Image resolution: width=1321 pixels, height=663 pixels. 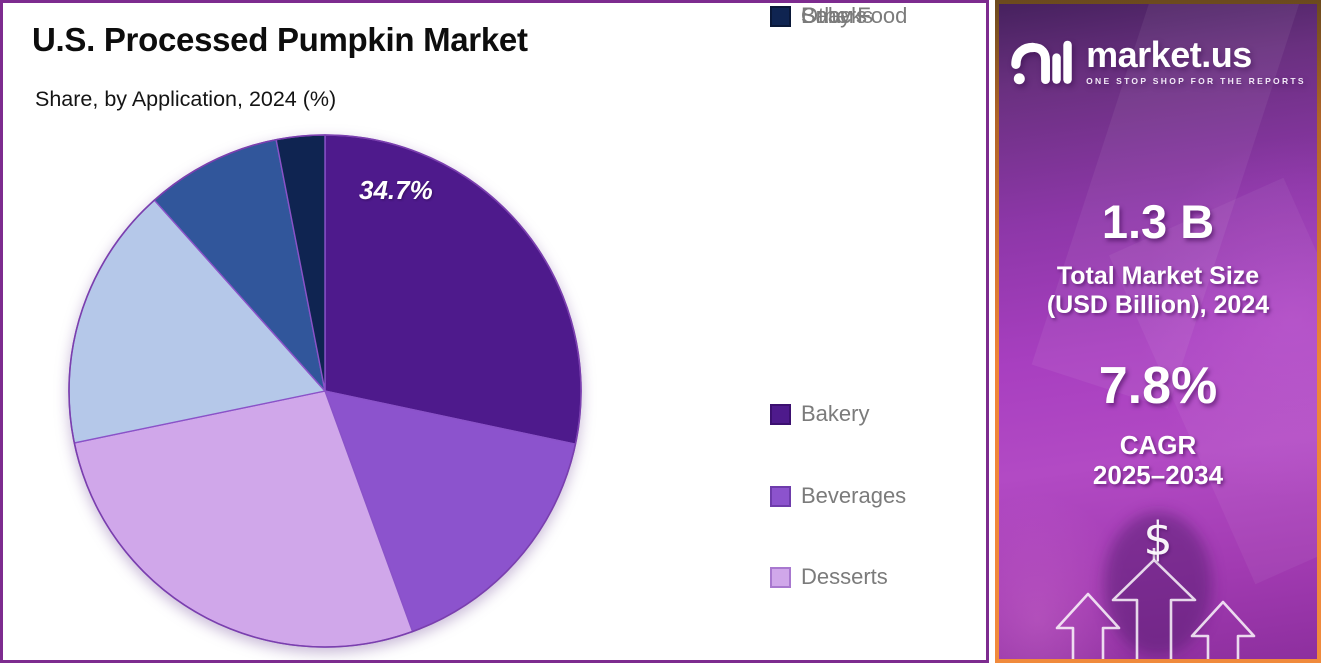 What do you see at coordinates (1158, 539) in the screenshot?
I see `dollar-icon: $` at bounding box center [1158, 539].